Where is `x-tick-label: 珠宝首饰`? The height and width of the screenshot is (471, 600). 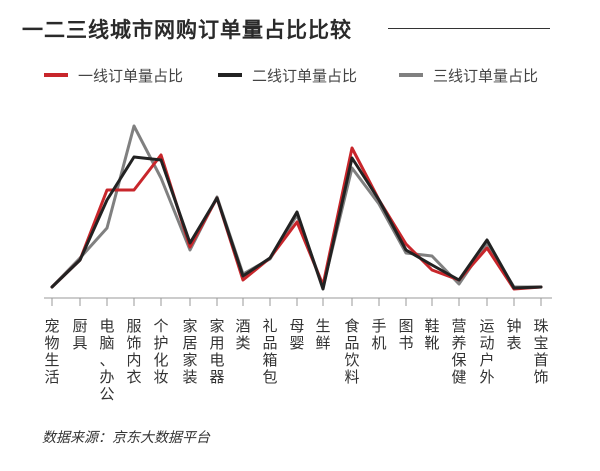
x-tick-label: 珠宝首饰 is located at coordinates (541, 351).